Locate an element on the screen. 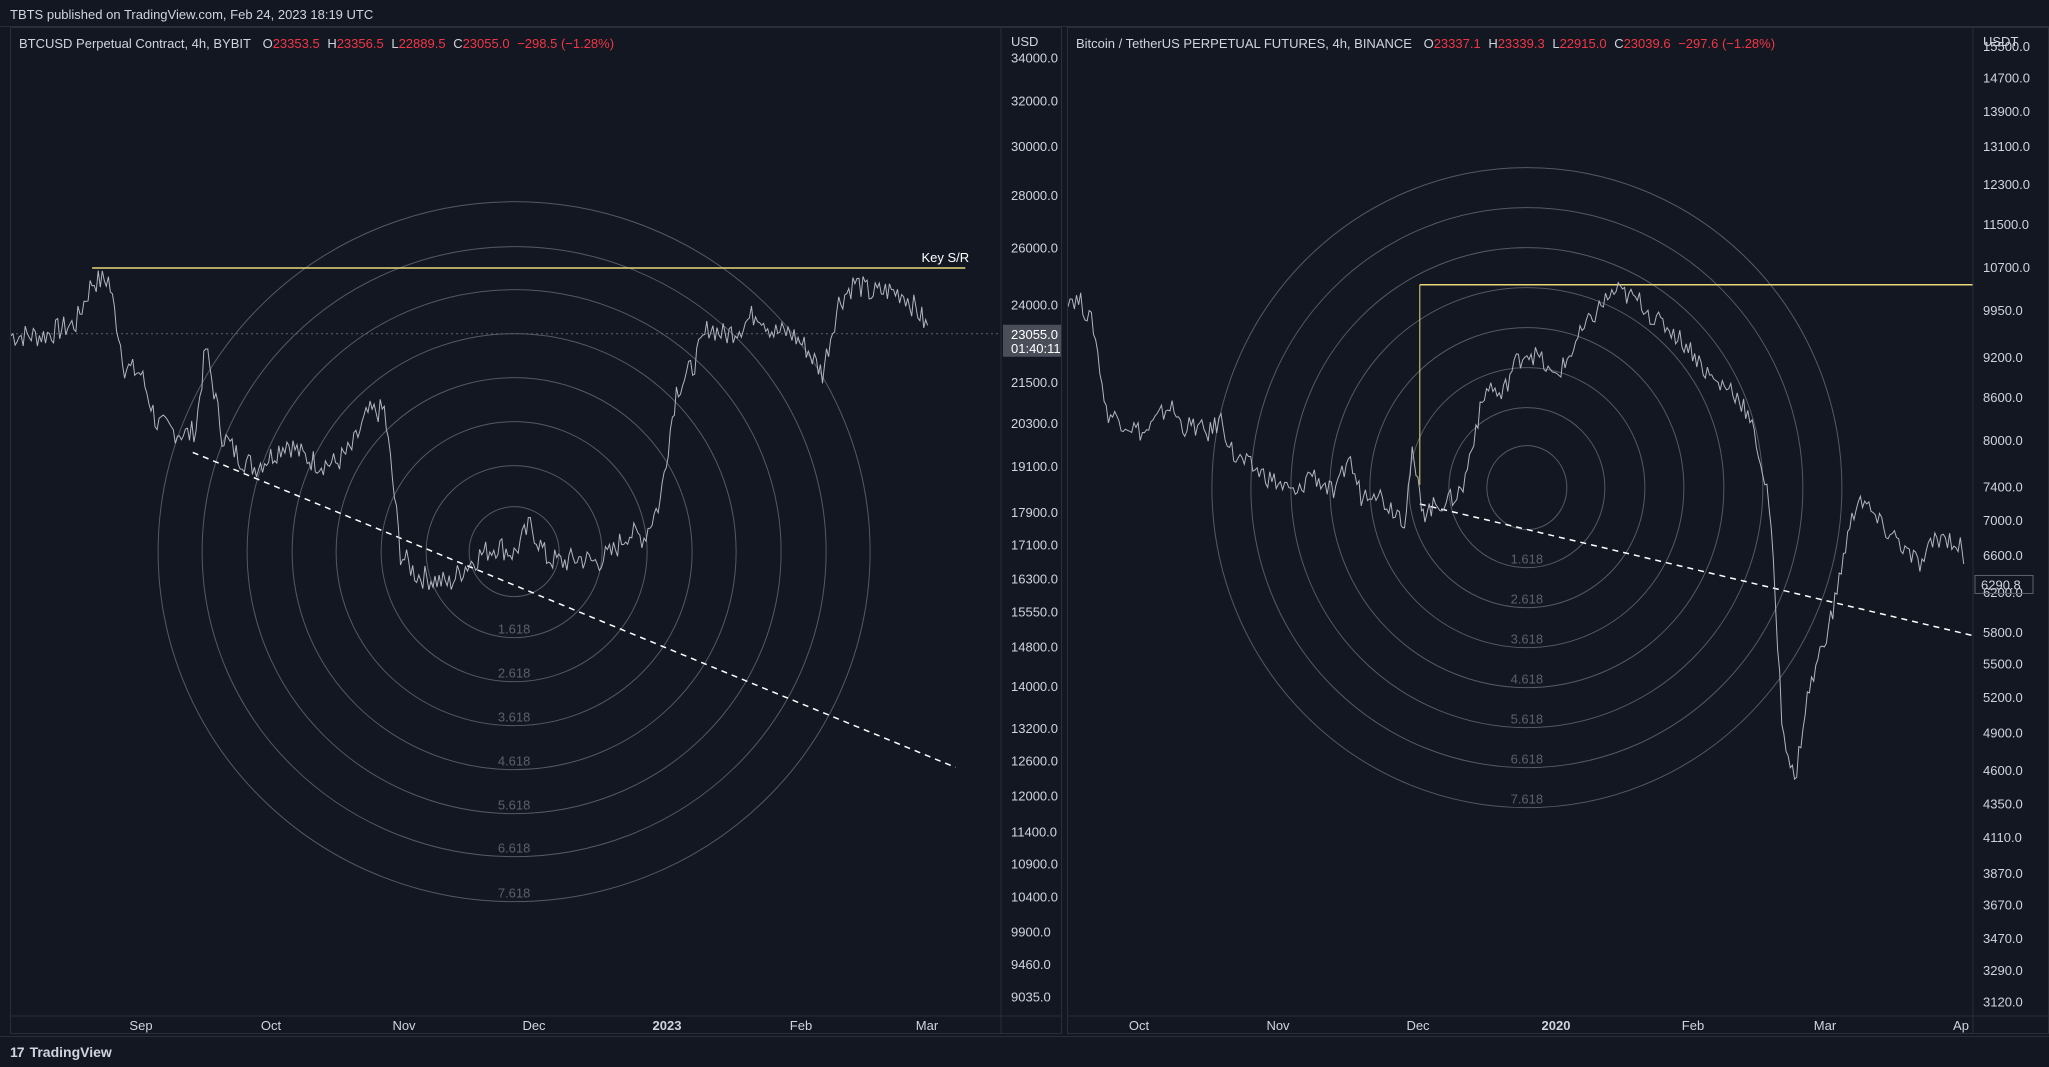  price-tick-label: 12300.0 is located at coordinates (2006, 184).